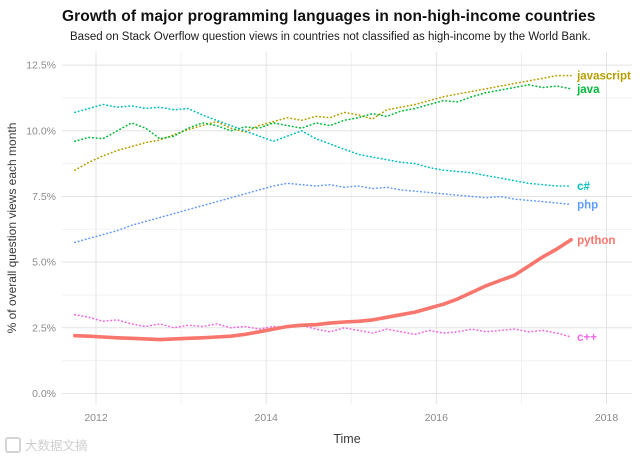 Image resolution: width=640 pixels, height=457 pixels. What do you see at coordinates (44, 394) in the screenshot?
I see `y-tick-label: 0.0%` at bounding box center [44, 394].